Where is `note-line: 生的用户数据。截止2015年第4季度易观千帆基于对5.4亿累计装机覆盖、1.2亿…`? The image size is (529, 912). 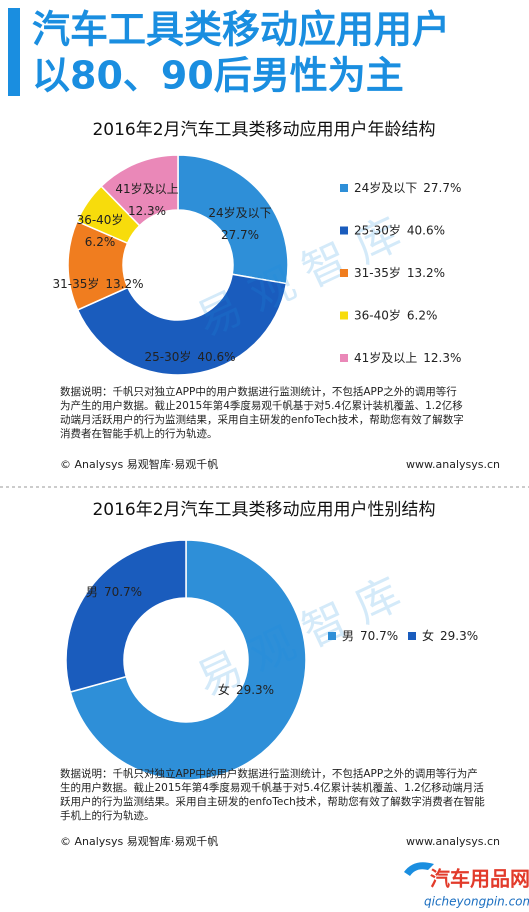
note-line: 生的用户数据。截止2015年第4季度易观千帆基于对5.4亿累计装机覆盖、1.2亿… is located at coordinates (272, 787).